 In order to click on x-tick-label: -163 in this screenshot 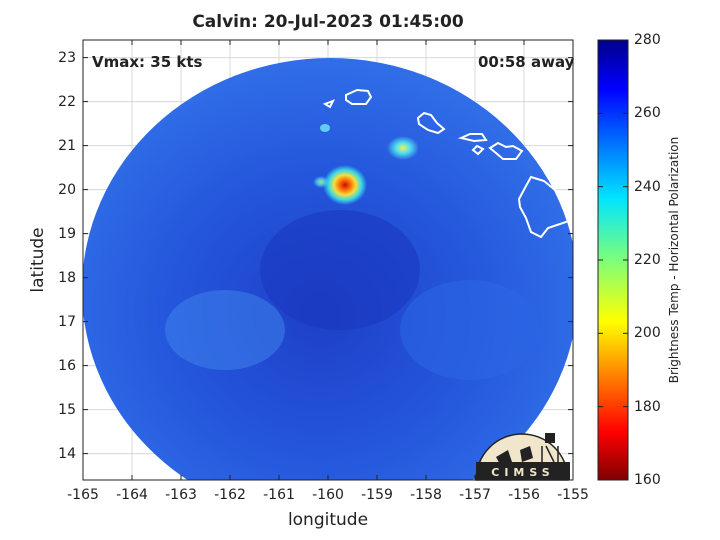, I will do `click(181, 495)`.